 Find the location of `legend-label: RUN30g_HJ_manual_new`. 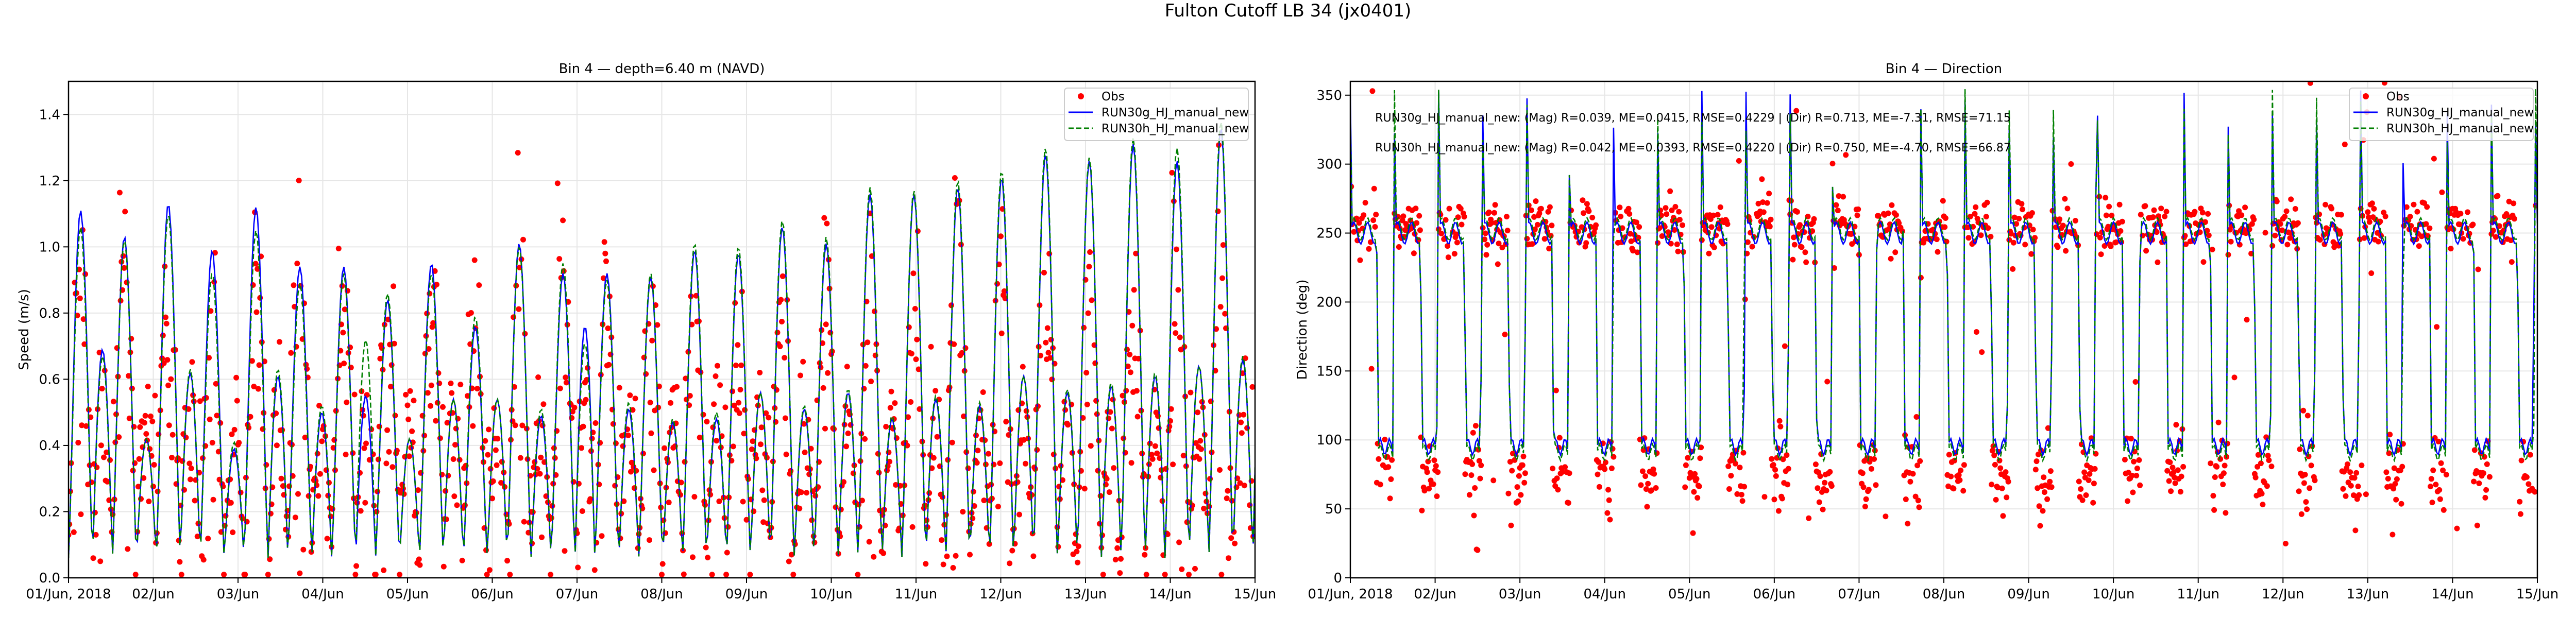

legend-label: RUN30g_HJ_manual_new is located at coordinates (2460, 113).